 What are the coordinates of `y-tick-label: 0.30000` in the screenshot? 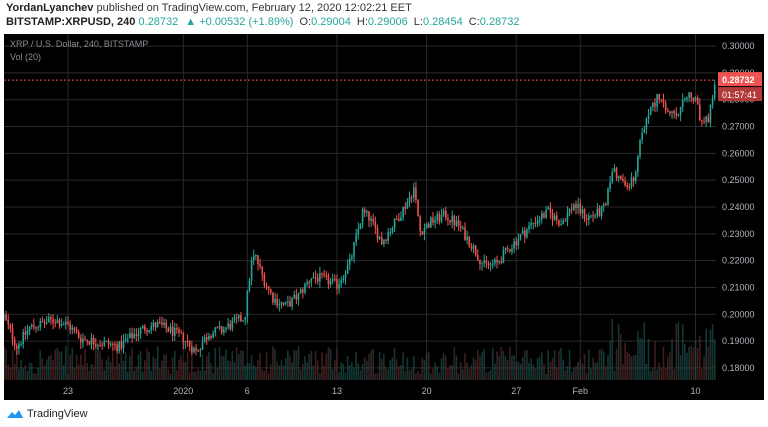 It's located at (738, 46).